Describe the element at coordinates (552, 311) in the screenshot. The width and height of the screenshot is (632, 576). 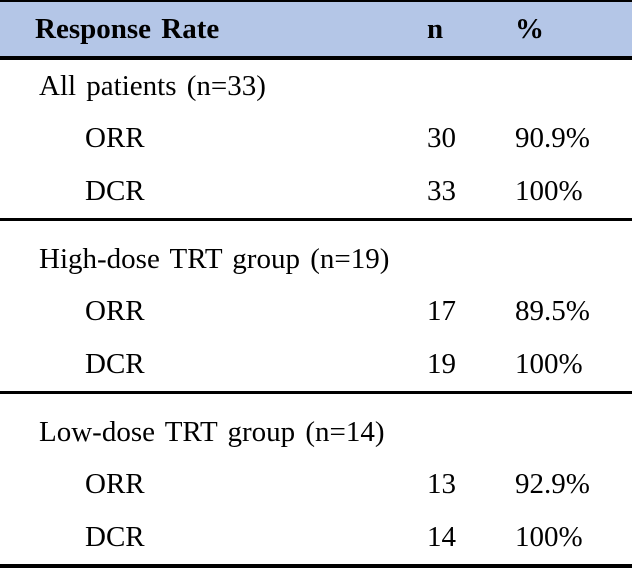
I see `row-percent-value: 89.5%` at that location.